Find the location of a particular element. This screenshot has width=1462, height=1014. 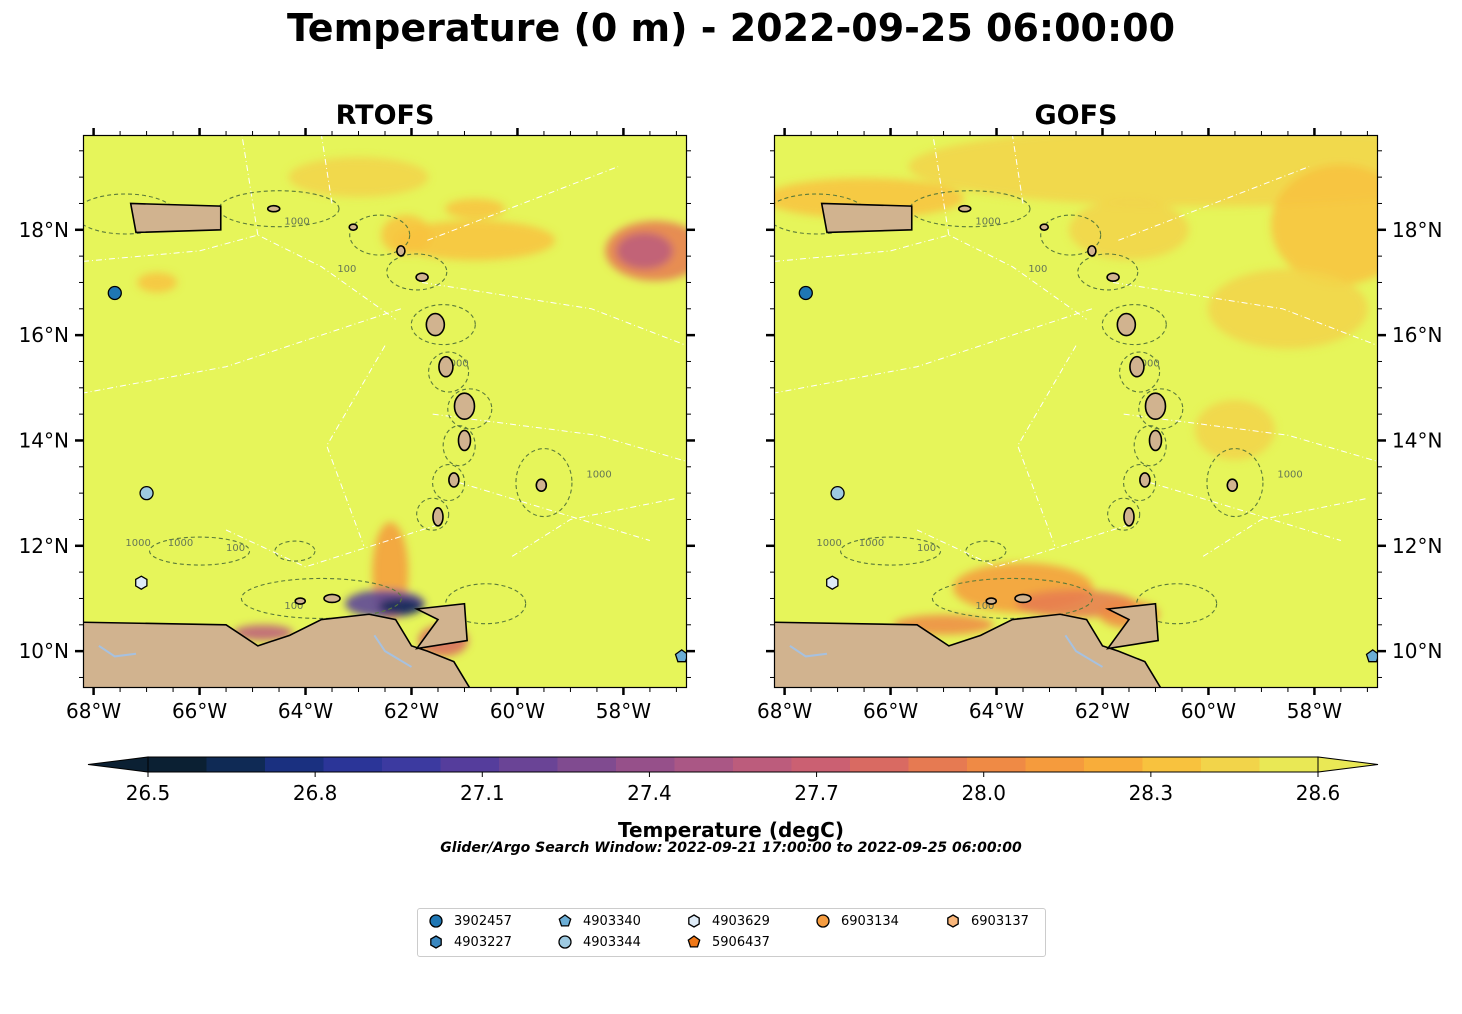

pentagon-marker-icon is located at coordinates (694, 941).